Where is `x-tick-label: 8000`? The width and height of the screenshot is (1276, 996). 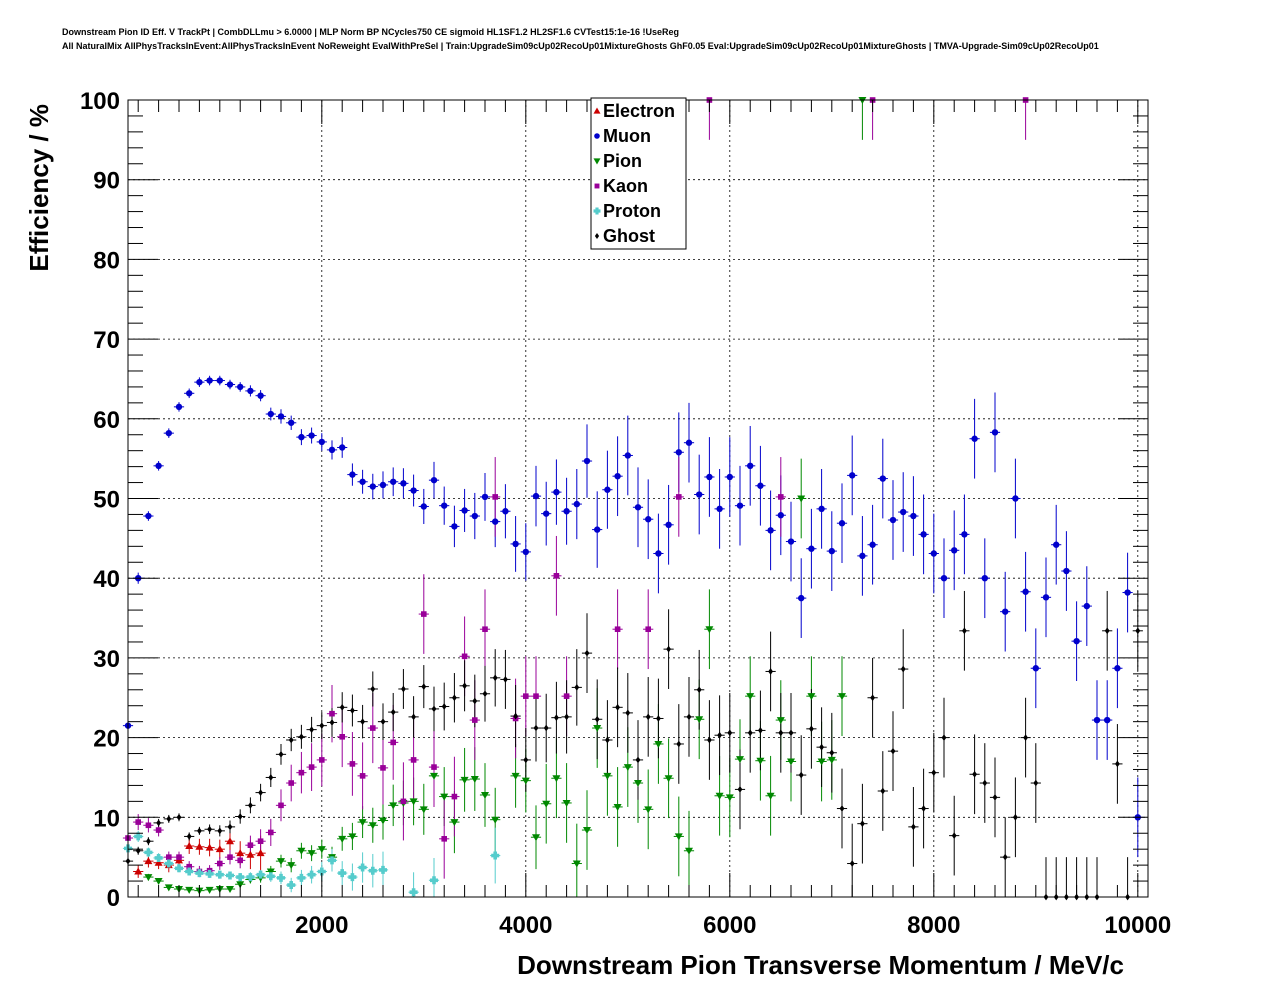 x-tick-label: 8000 is located at coordinates (933, 925).